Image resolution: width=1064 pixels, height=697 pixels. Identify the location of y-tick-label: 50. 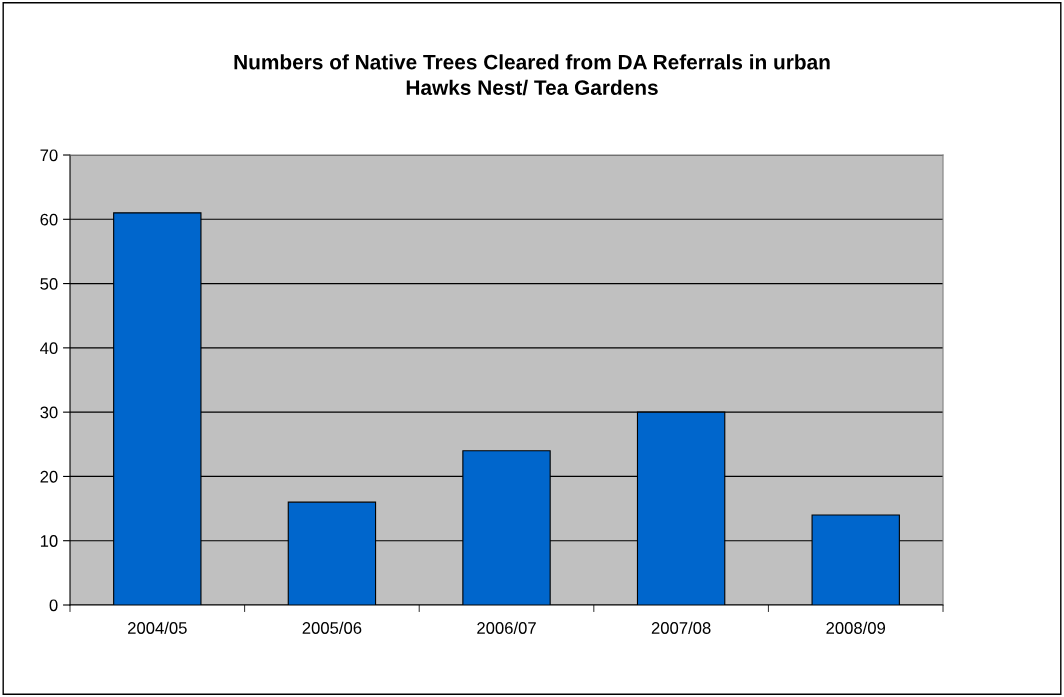
(49, 283).